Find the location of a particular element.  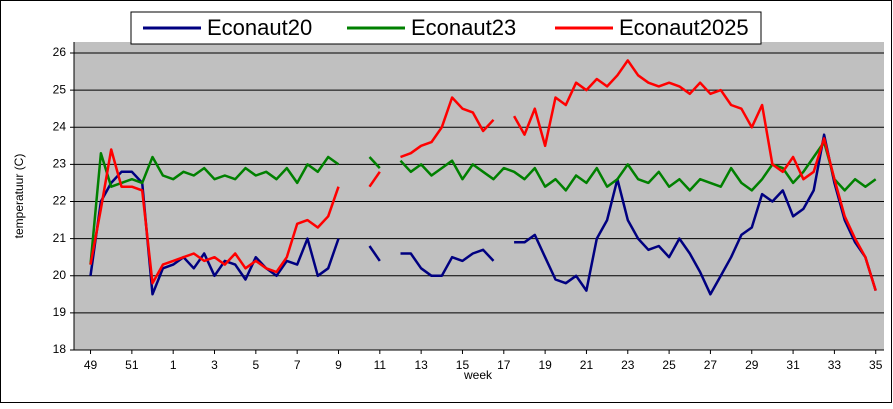

x-tick-label: 35 is located at coordinates (876, 365).